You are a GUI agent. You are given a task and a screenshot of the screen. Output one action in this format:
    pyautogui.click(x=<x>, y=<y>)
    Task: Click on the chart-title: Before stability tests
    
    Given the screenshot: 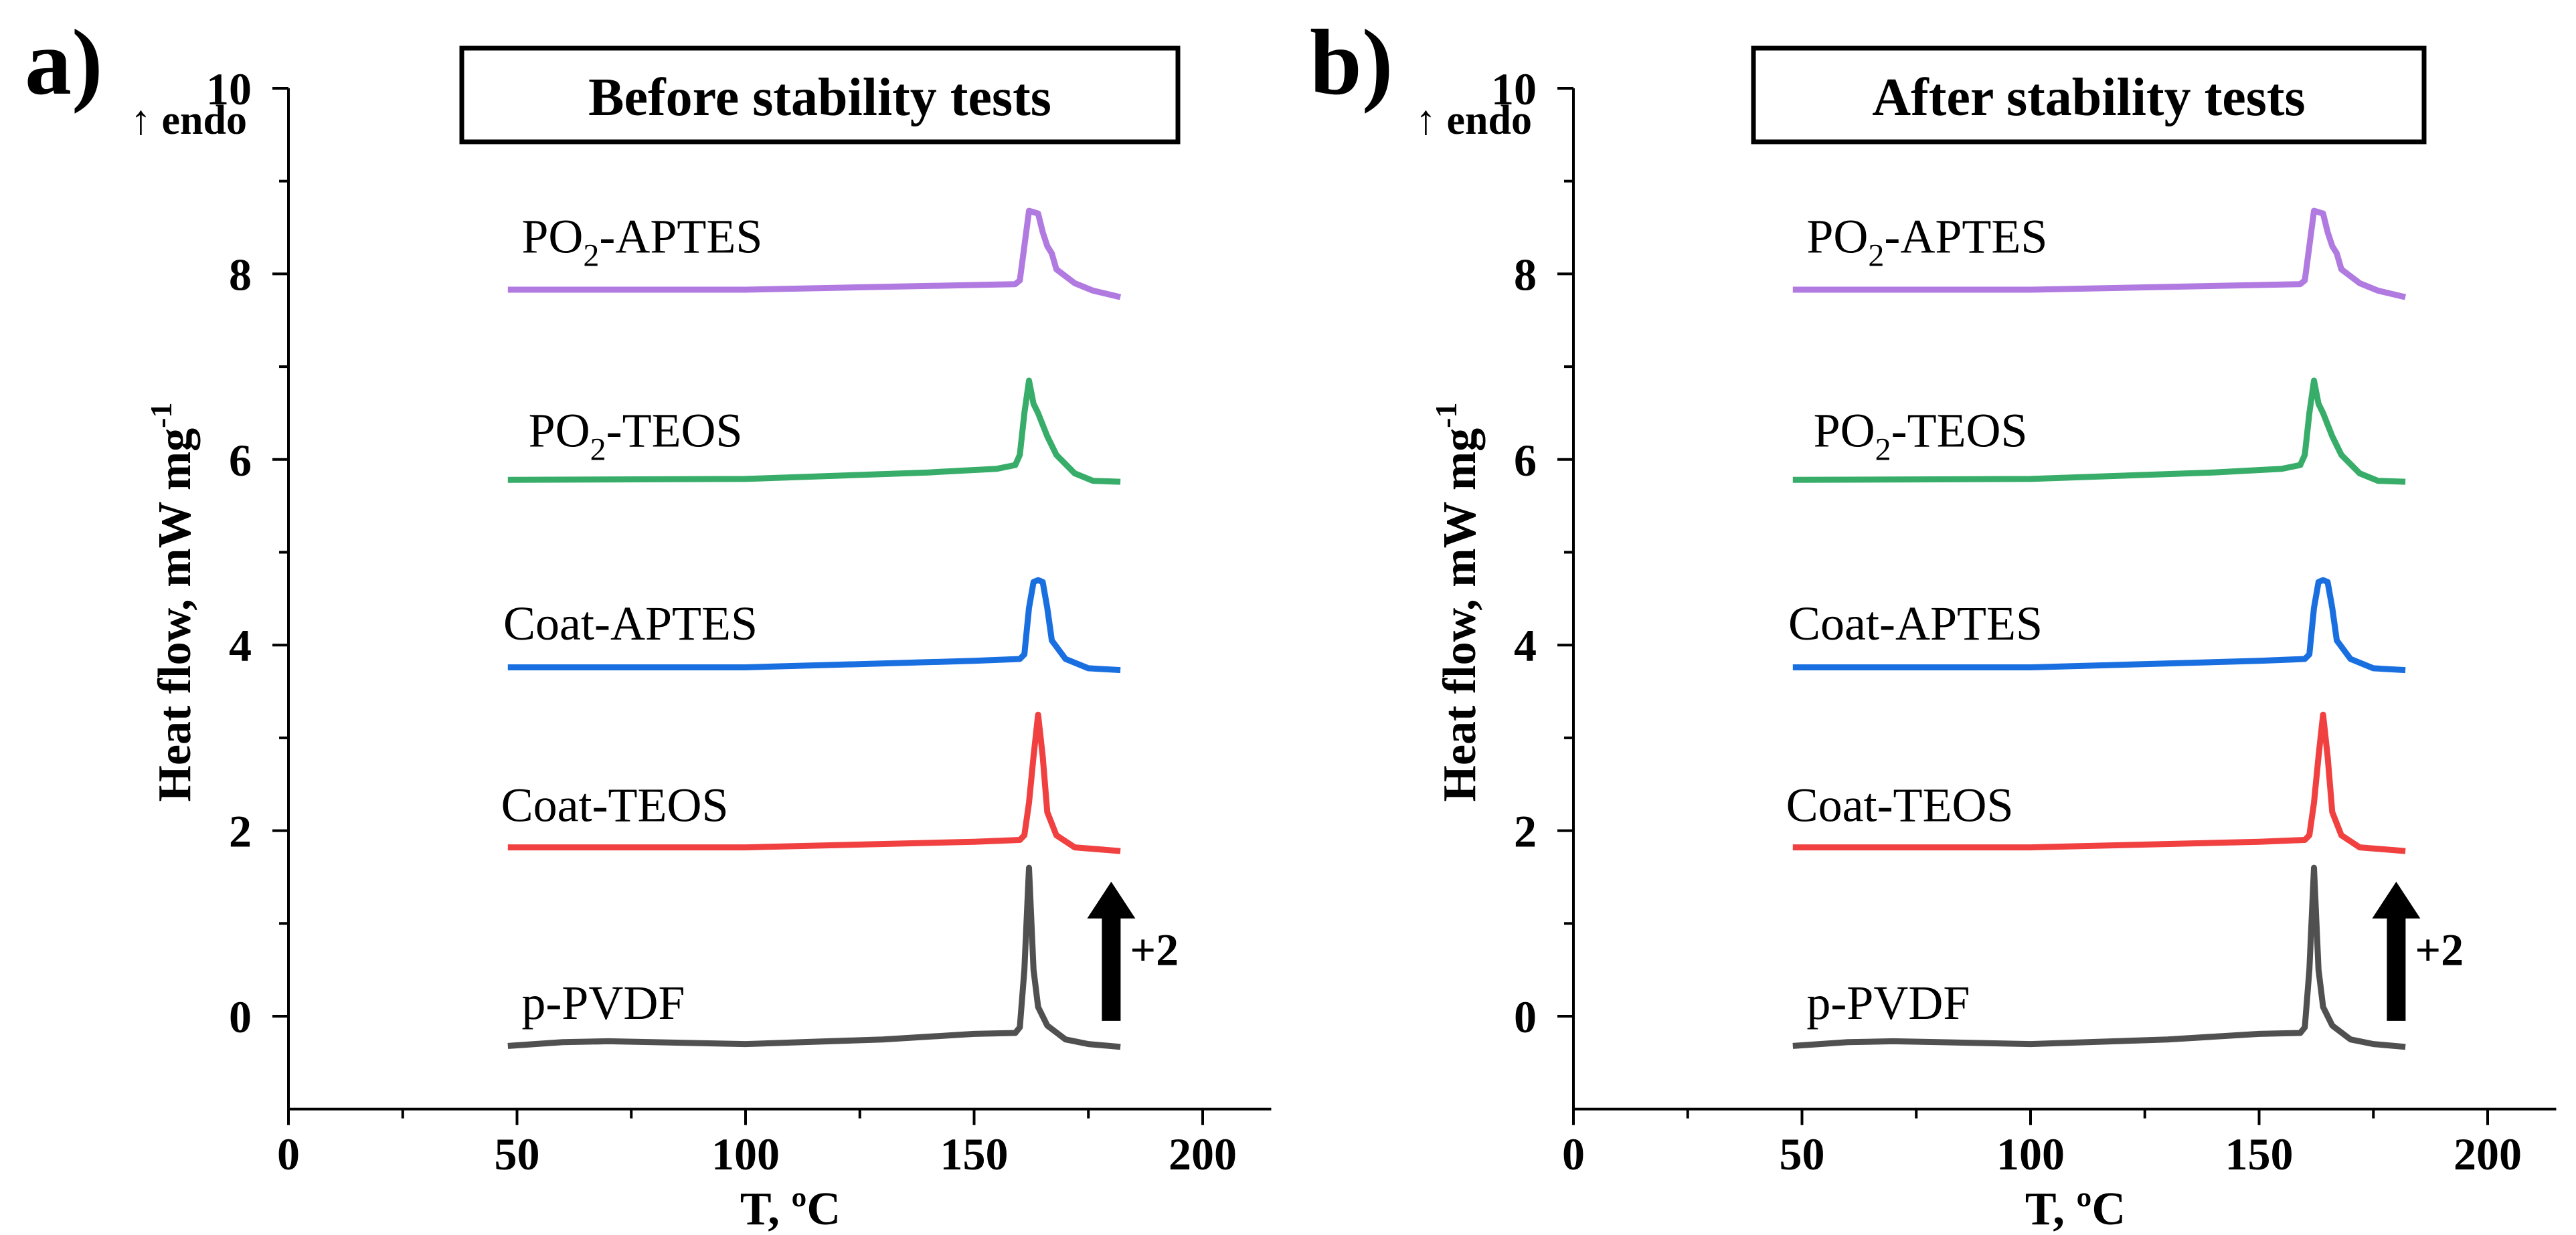 What is the action you would take?
    pyautogui.click(x=819, y=97)
    